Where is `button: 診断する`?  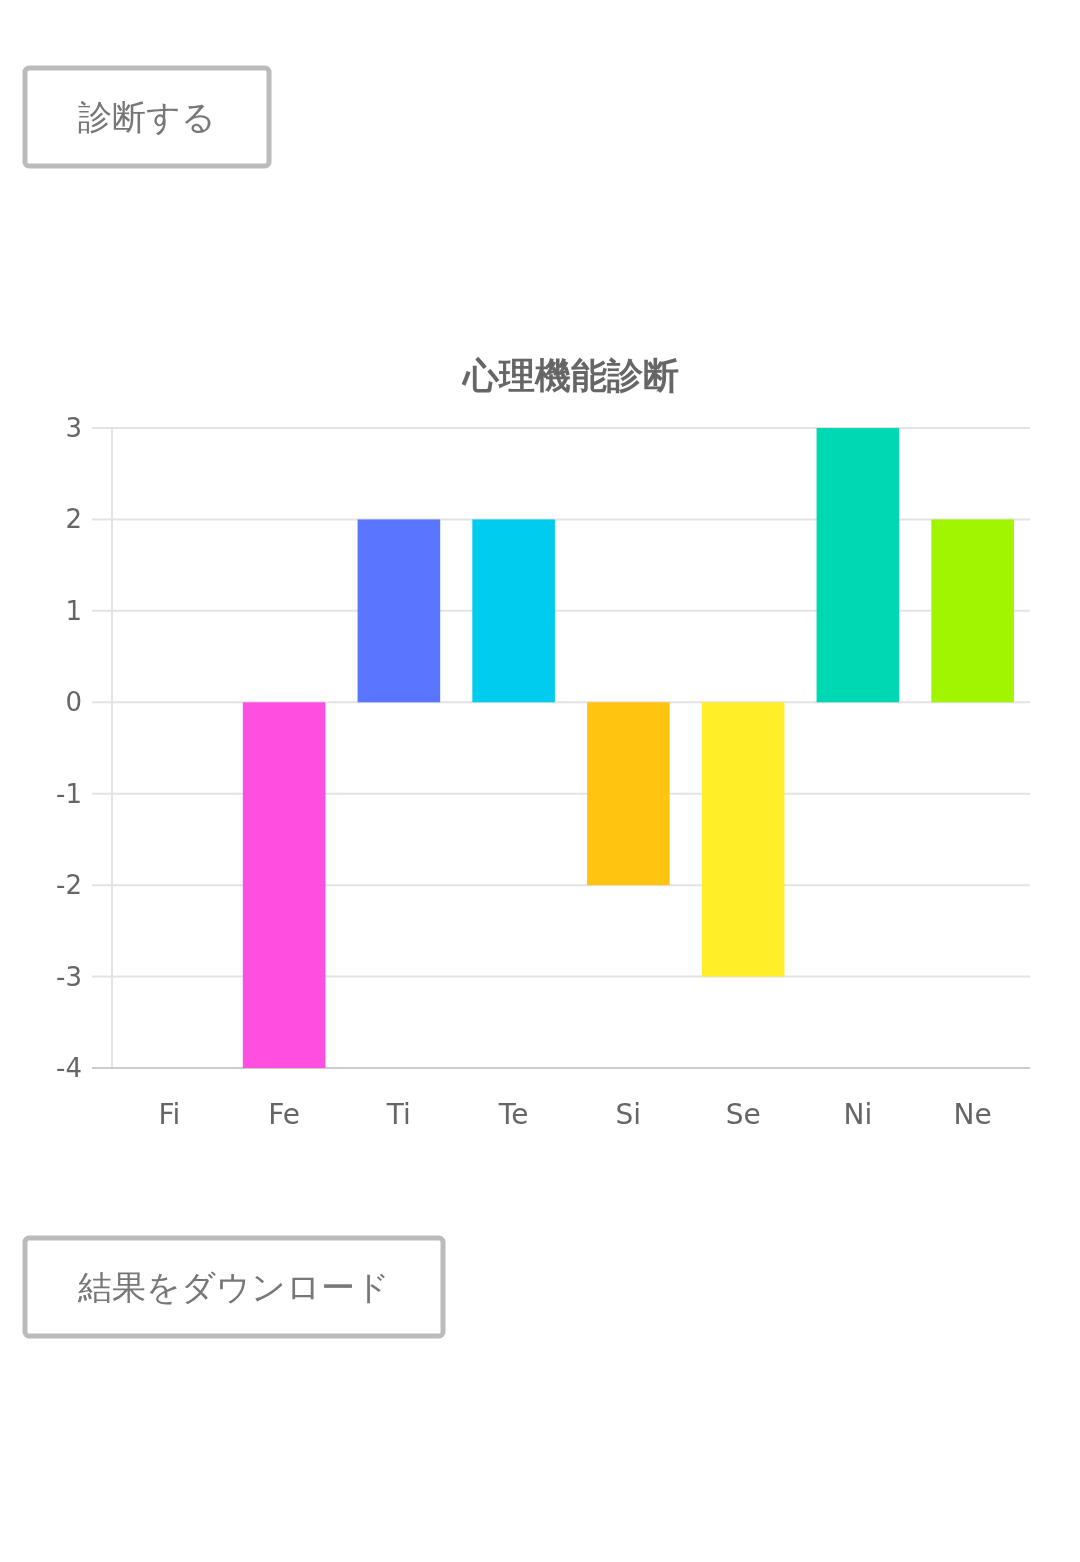 button: 診断する is located at coordinates (147, 117).